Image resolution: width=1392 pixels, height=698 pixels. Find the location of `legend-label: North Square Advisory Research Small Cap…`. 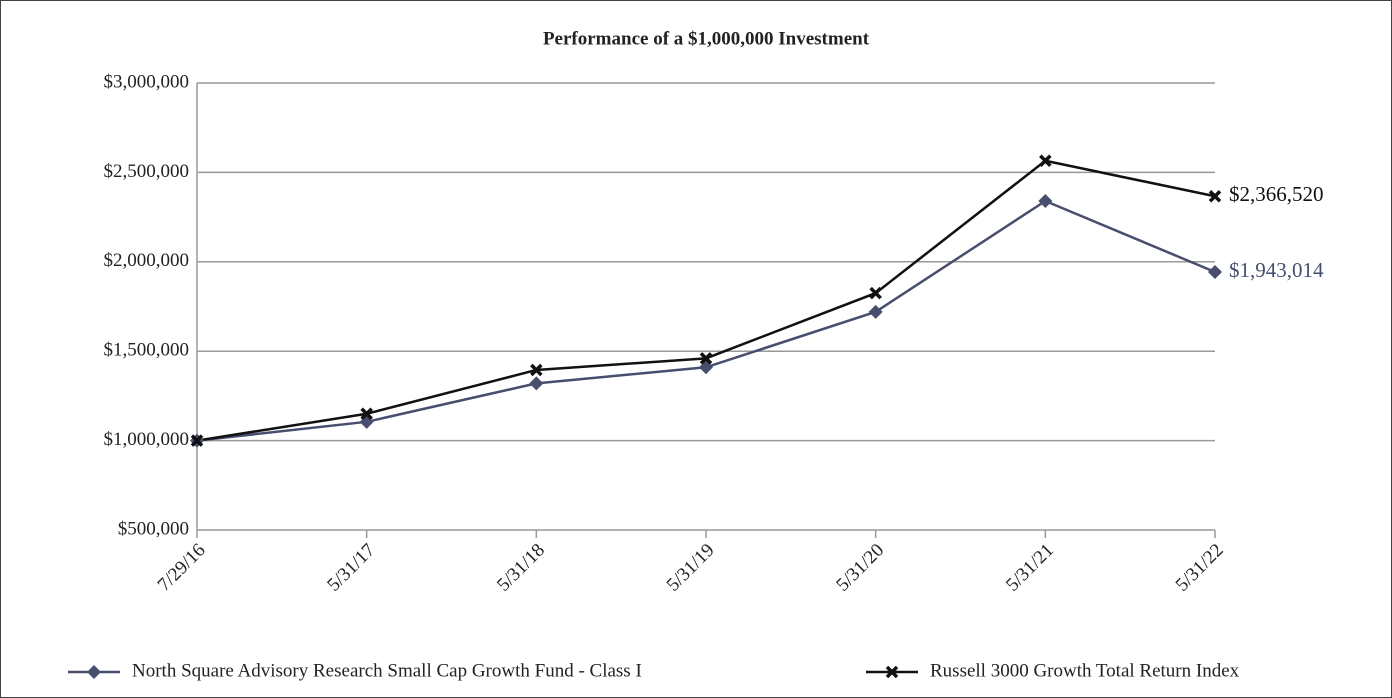

legend-label: North Square Advisory Research Small Cap… is located at coordinates (387, 670).